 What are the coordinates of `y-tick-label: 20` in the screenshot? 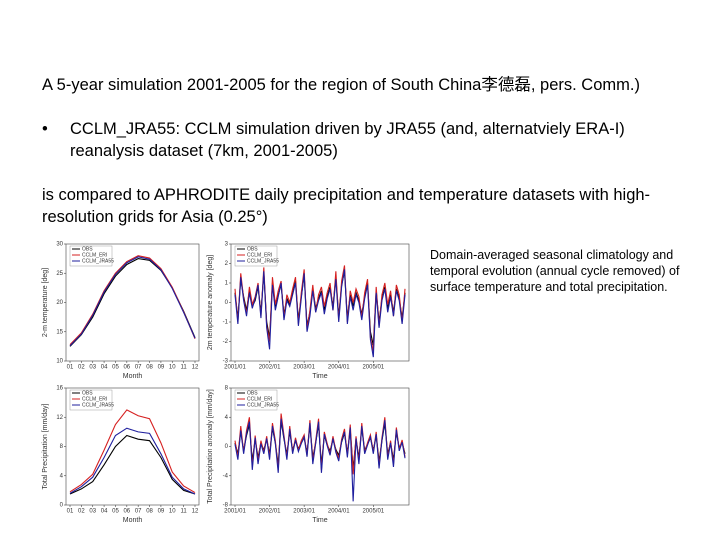 It's located at (59, 303).